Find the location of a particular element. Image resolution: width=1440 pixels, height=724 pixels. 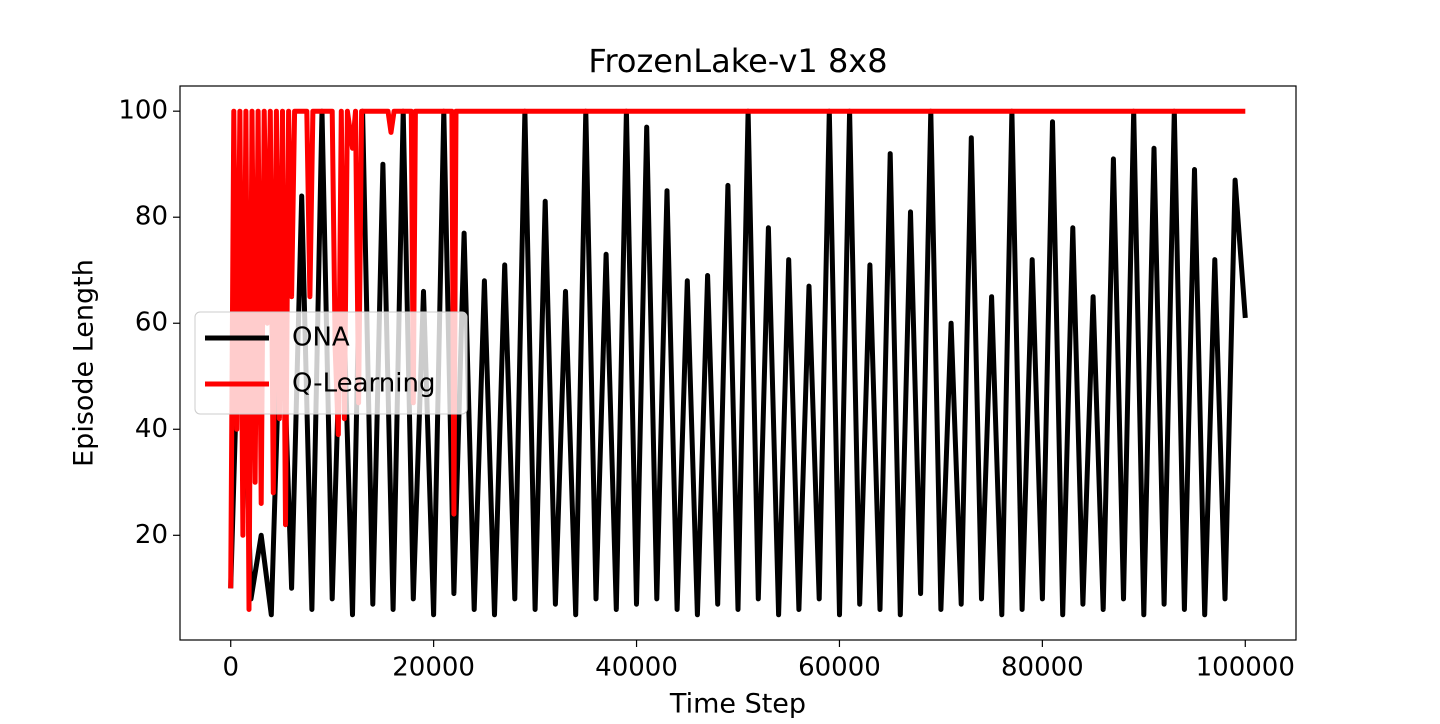

y-axis-label: Episode Length is located at coordinates (84, 363).